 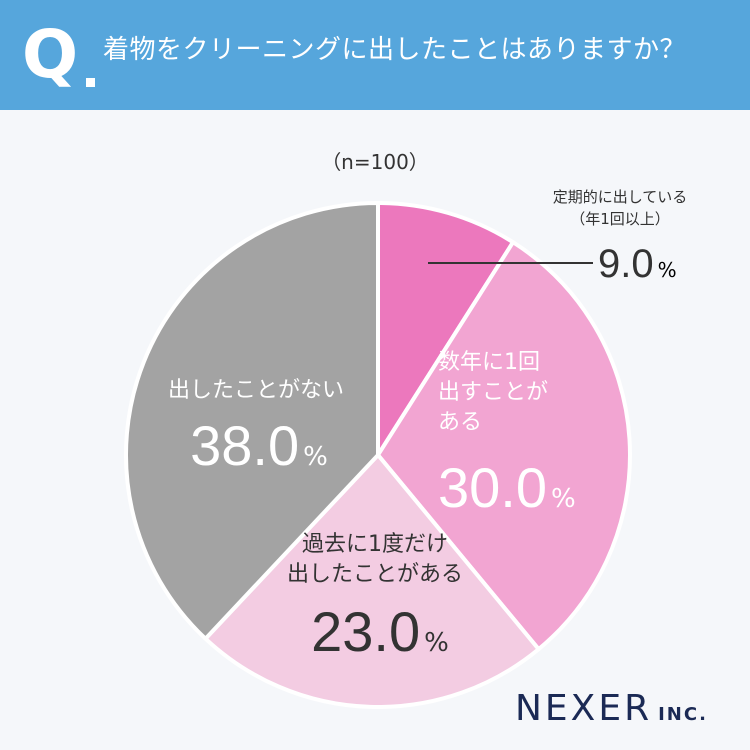 I want to click on header-bar: Q 着物をクリーニングに出したことはありますか？, so click(x=375, y=55).